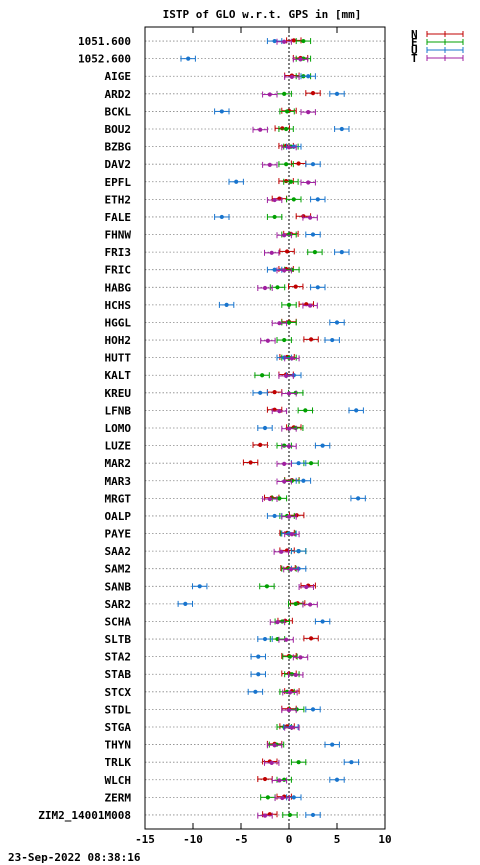  I want to click on site-label: TRLK, so click(118, 762).